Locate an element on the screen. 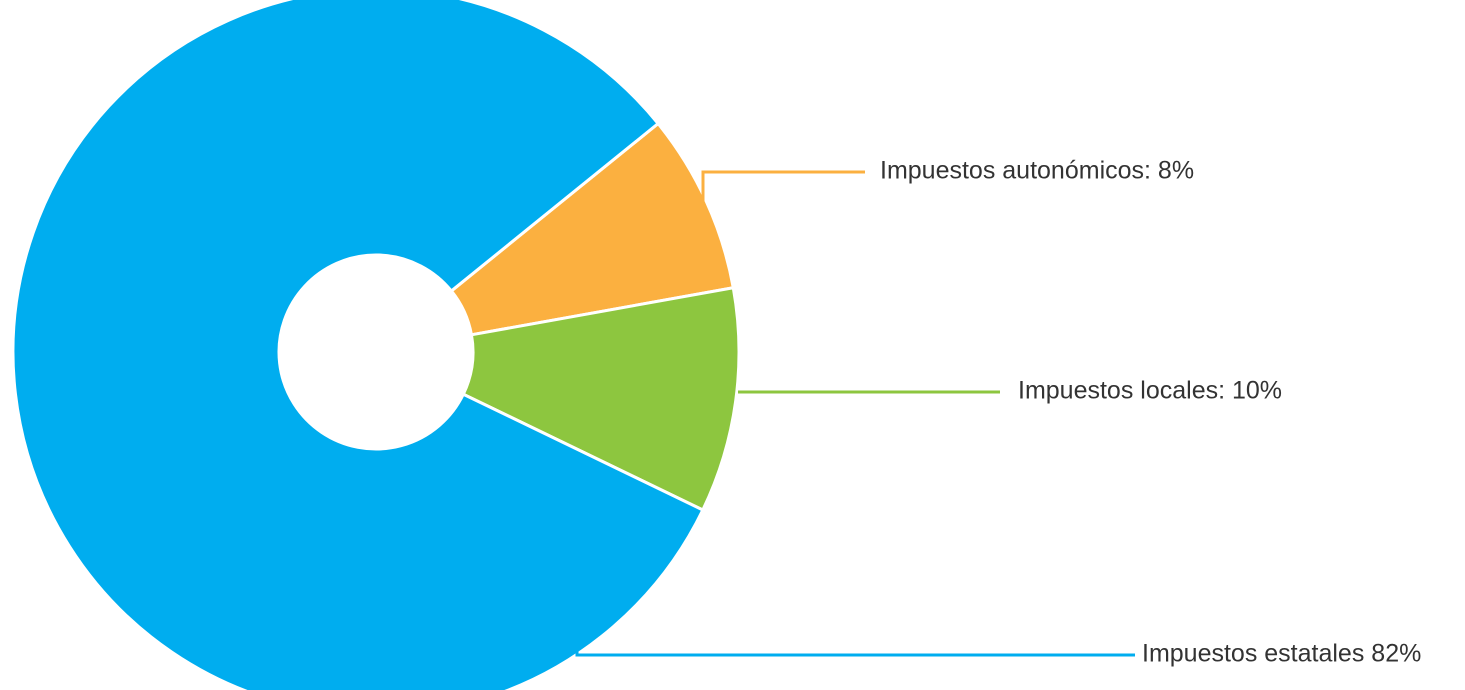 This screenshot has width=1465, height=690. slice-label: Impuestos locales: 10% is located at coordinates (1150, 391).